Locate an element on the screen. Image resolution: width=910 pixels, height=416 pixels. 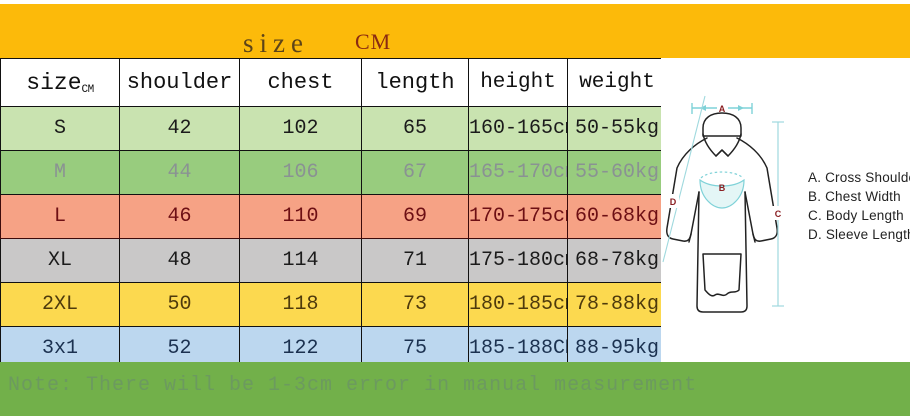
marker-label-b: B is located at coordinates (722, 188).